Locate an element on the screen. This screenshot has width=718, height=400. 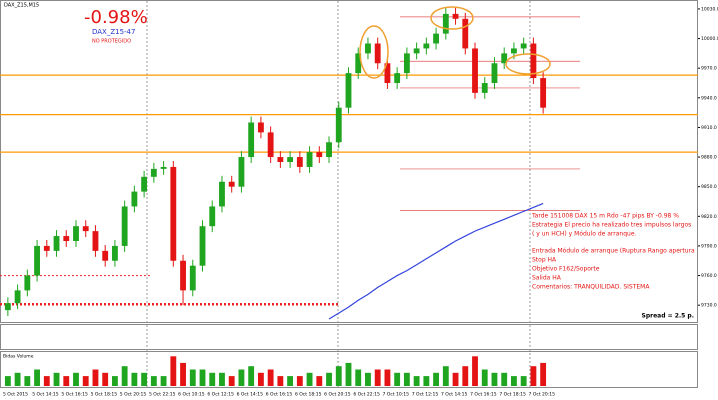
annotation: Objetivo F162/Soporte is located at coordinates (566, 269).